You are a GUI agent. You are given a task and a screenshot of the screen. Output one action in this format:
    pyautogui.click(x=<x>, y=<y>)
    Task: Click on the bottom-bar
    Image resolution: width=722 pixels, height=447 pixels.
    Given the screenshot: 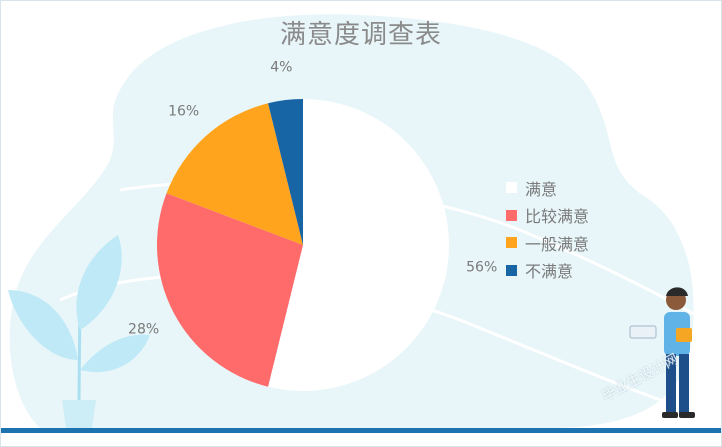 What is the action you would take?
    pyautogui.click(x=361, y=430)
    